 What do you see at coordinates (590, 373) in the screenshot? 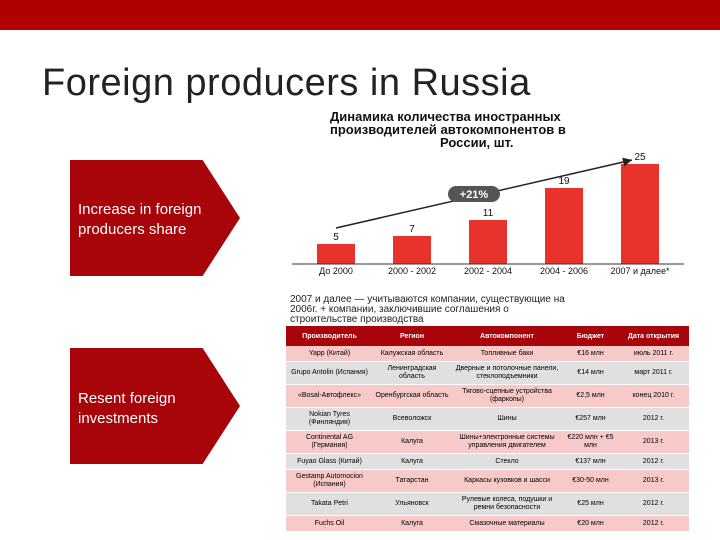
I see `table-cell: €14 млн` at bounding box center [590, 373].